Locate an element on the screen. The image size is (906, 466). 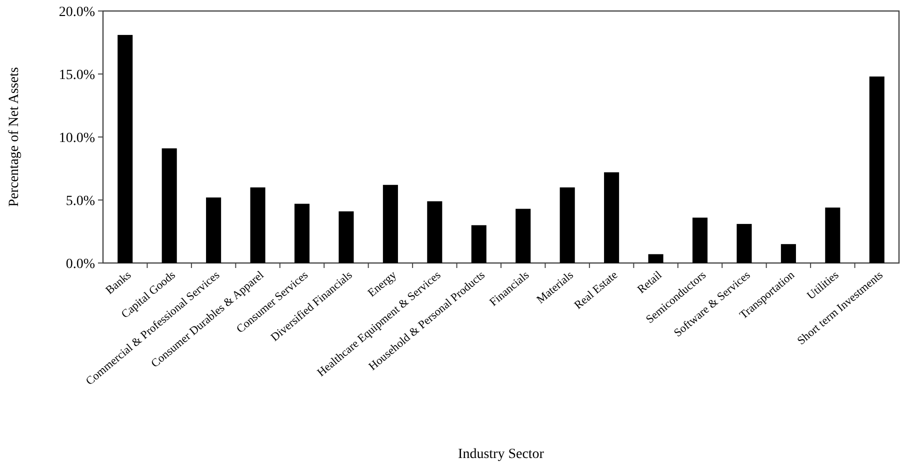
x-axis-title: Industry Sector is located at coordinates (501, 454).